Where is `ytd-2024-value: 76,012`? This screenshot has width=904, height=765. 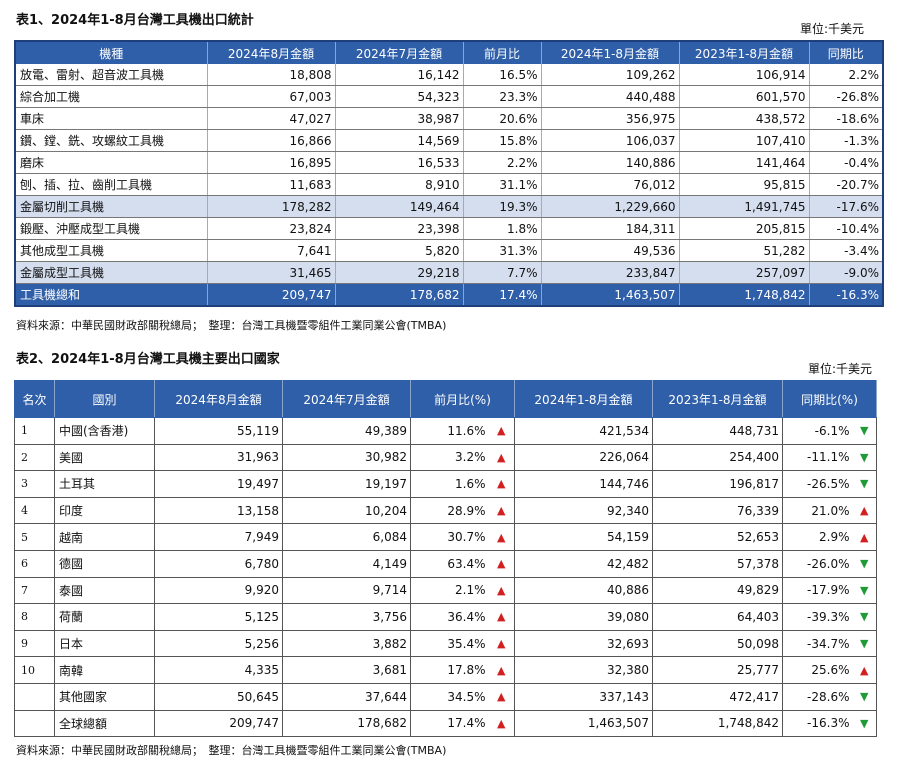
ytd-2024-value: 76,012 is located at coordinates (610, 184).